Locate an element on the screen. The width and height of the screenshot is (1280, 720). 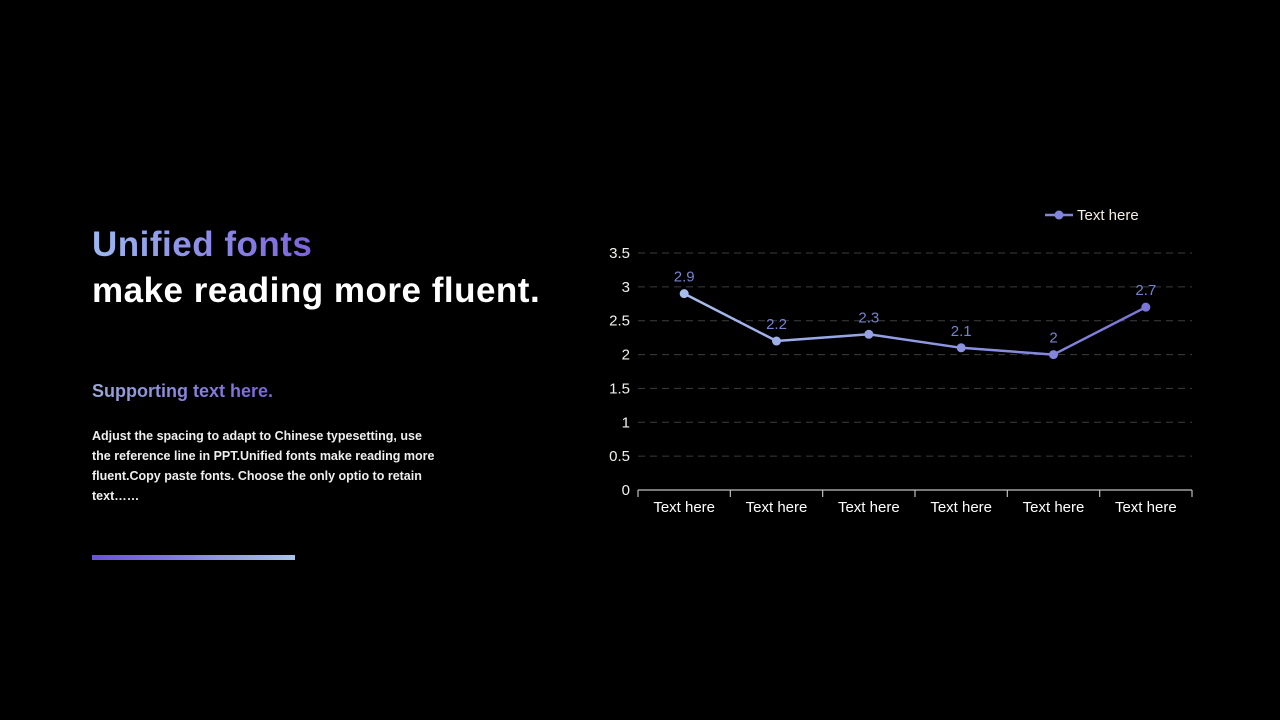
y-axis-tick-label: 1 is located at coordinates (626, 422).